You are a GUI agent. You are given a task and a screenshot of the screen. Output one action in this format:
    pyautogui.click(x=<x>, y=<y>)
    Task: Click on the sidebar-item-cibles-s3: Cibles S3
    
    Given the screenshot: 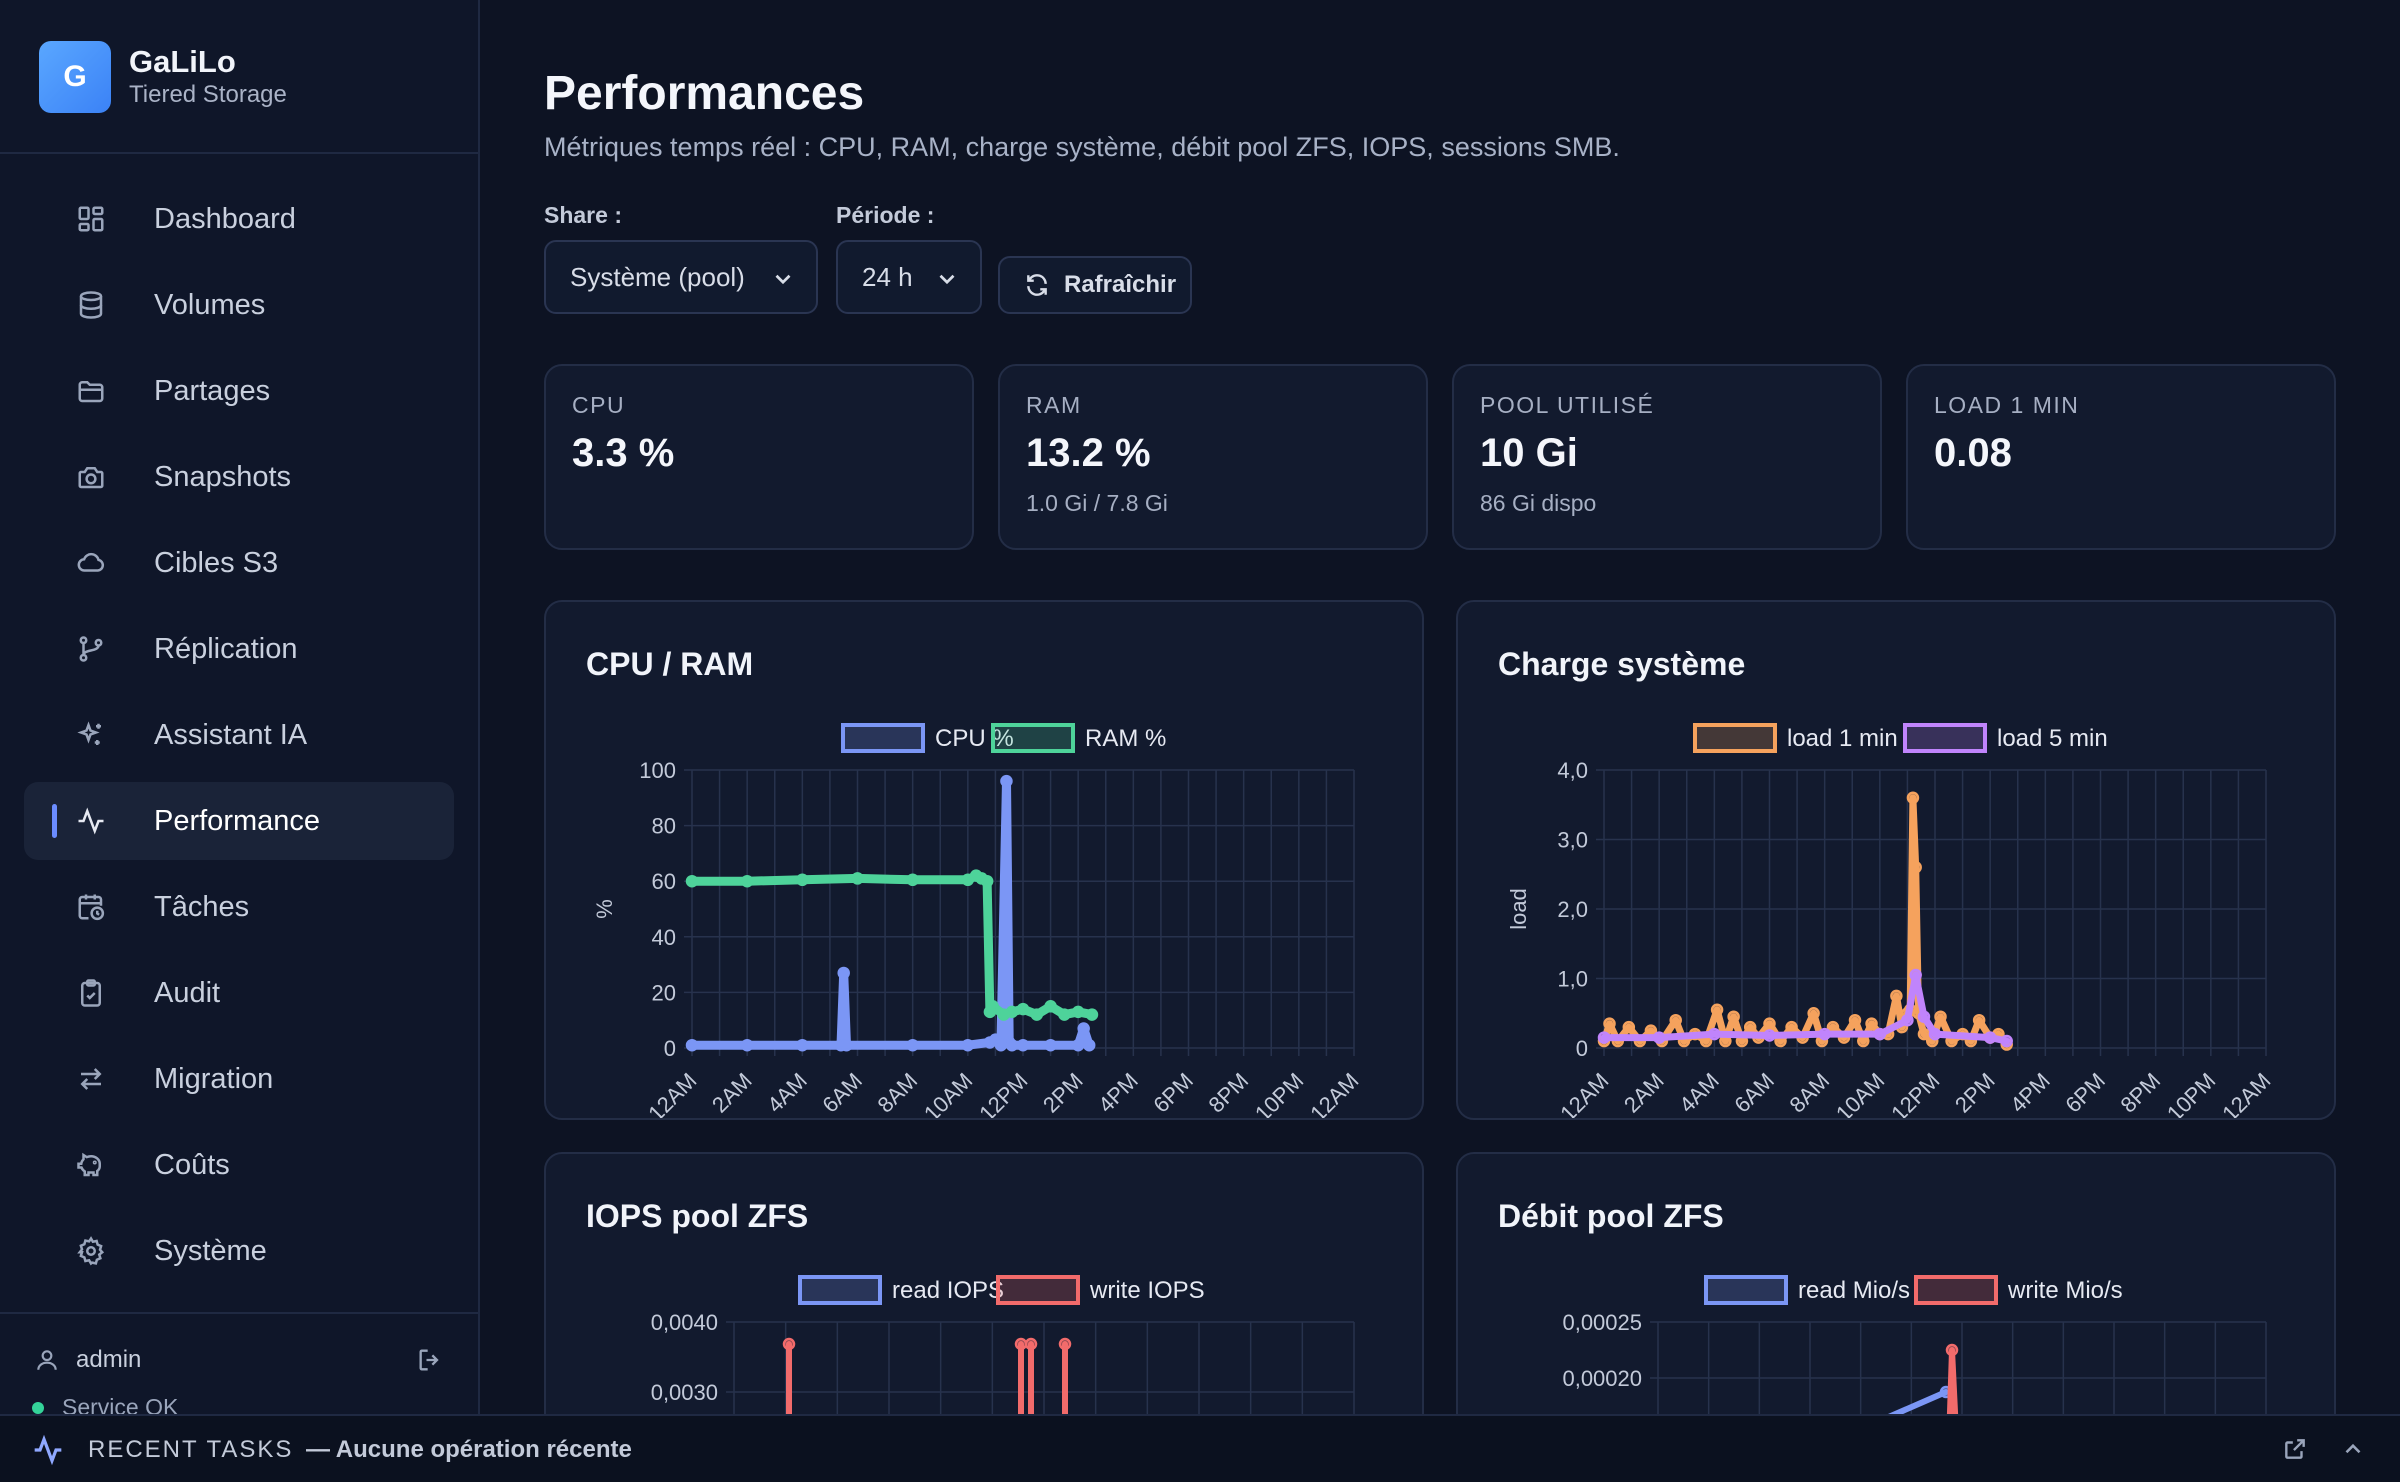 What is the action you would take?
    pyautogui.click(x=239, y=563)
    